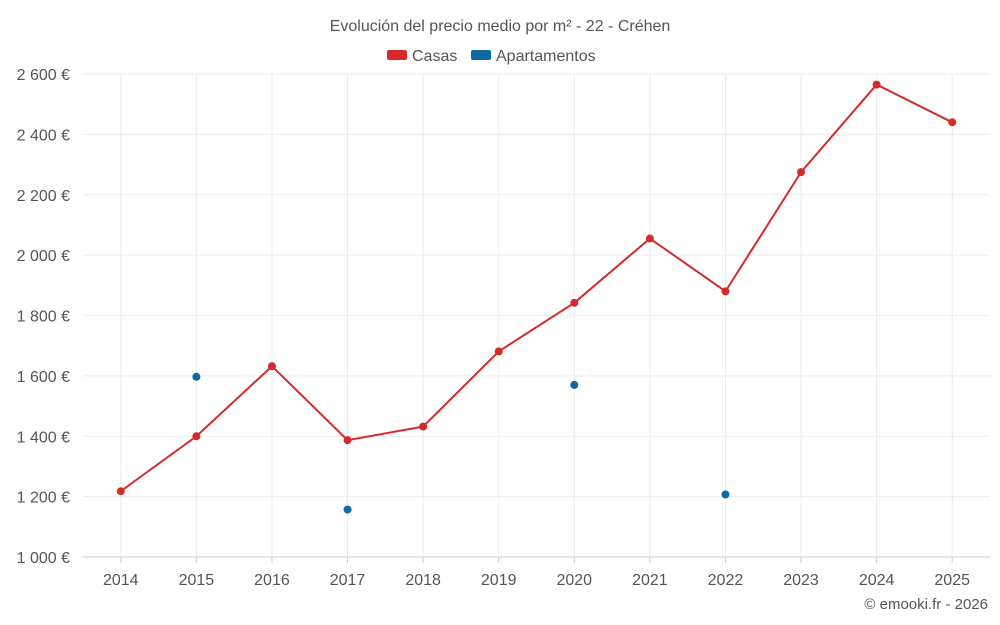 The height and width of the screenshot is (625, 1000). What do you see at coordinates (499, 580) in the screenshot?
I see `x-tick-label: 2019` at bounding box center [499, 580].